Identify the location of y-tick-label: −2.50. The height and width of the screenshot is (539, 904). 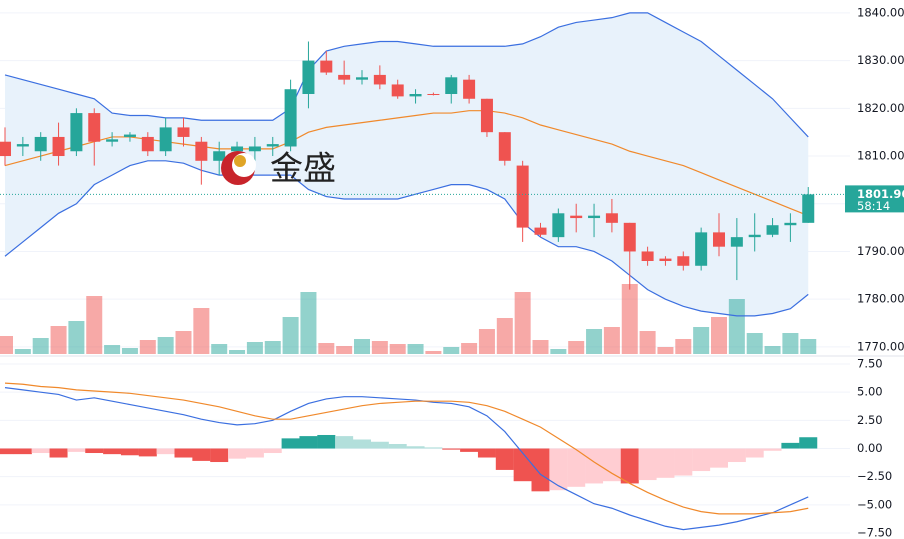
(874, 476).